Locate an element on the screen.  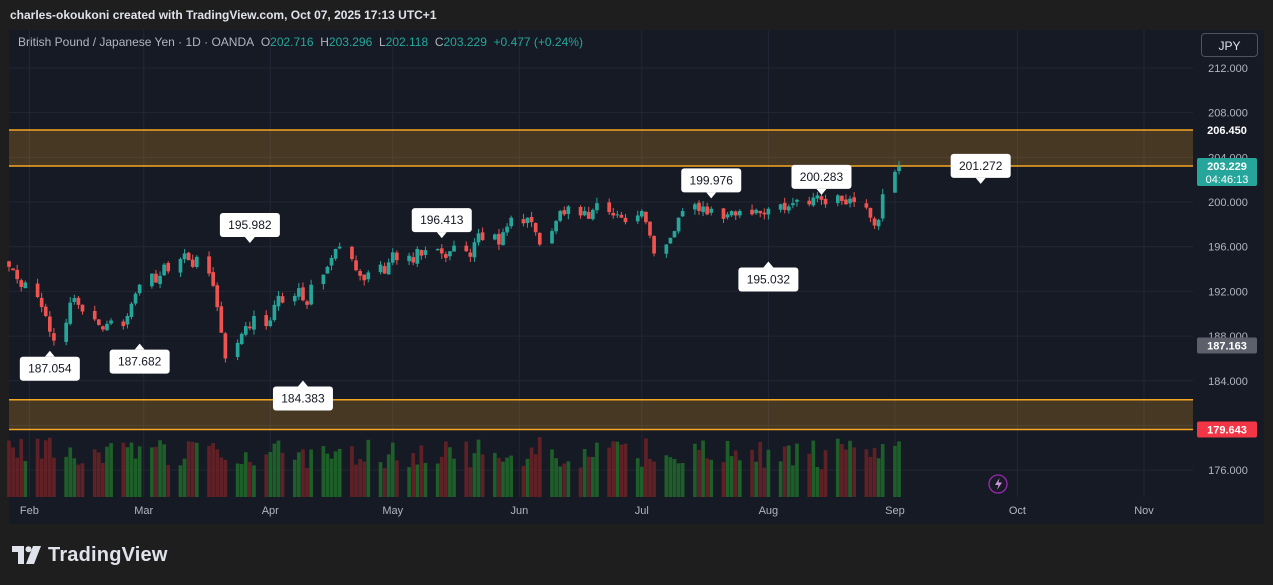
price-tag-value: 203.229 is located at coordinates (1227, 167).